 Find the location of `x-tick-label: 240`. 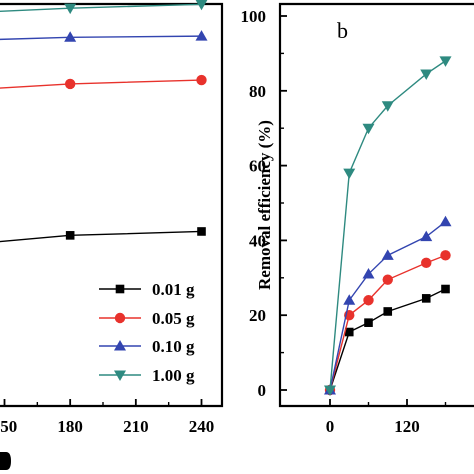

x-tick-label: 240 is located at coordinates (202, 426).